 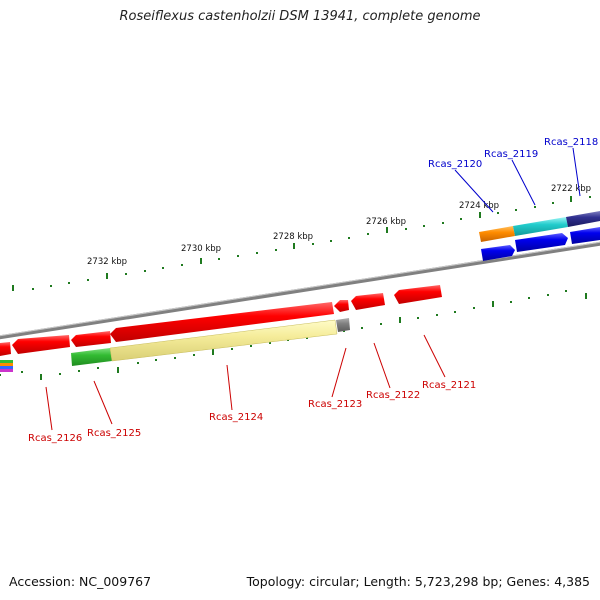 I want to click on gene-label-rcas-2125: Rcas_2125, so click(x=114, y=433).